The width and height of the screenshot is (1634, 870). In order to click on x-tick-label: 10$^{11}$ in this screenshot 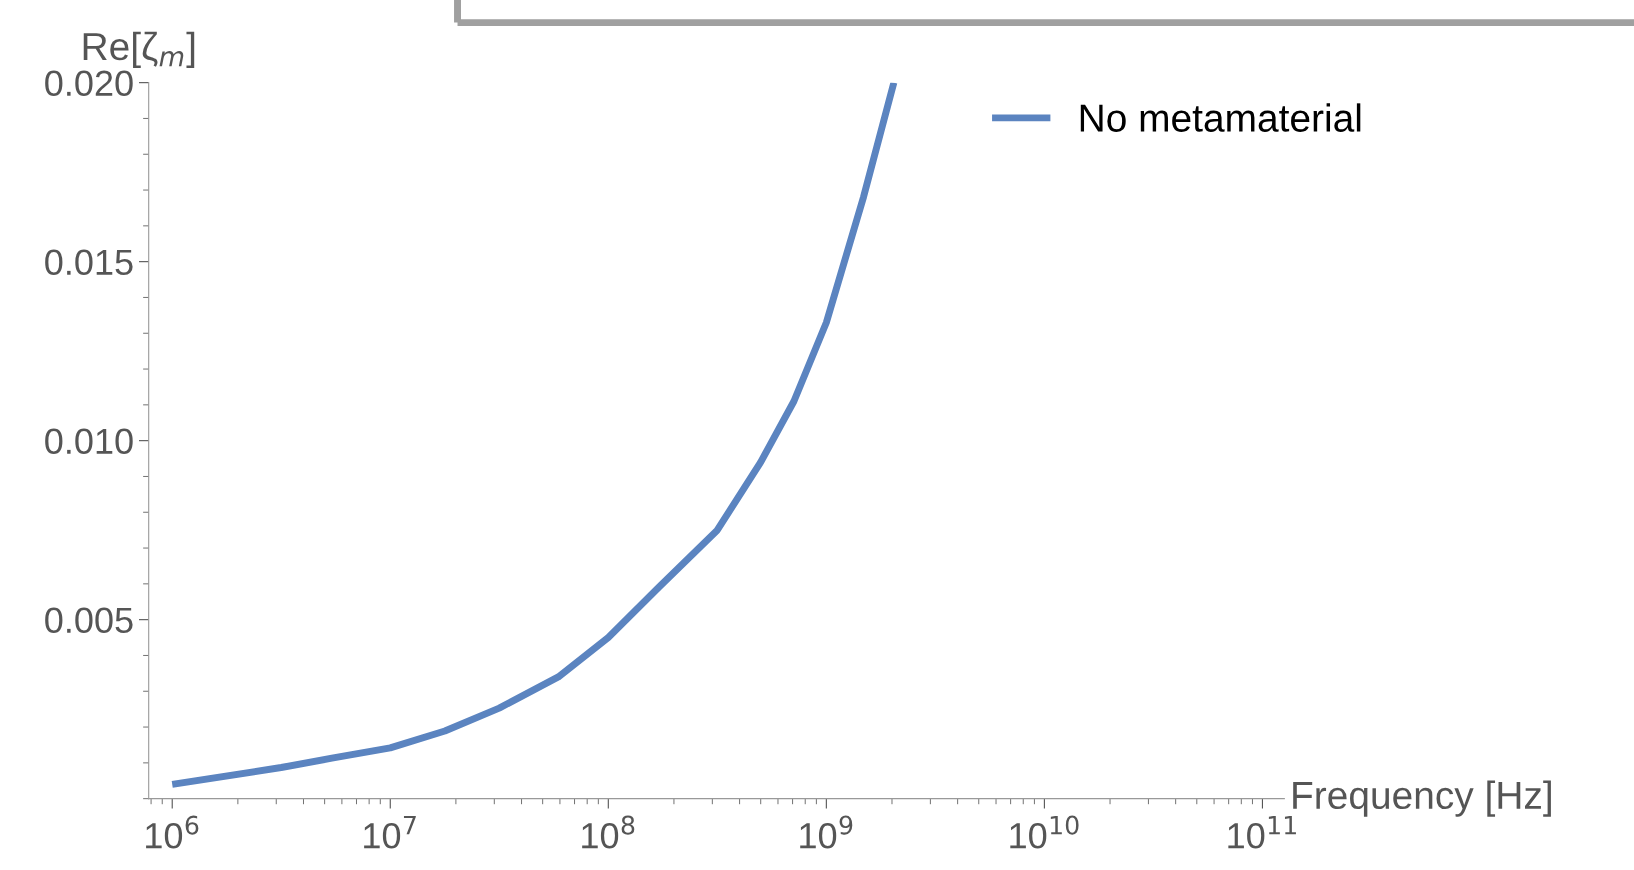, I will do `click(1262, 832)`.